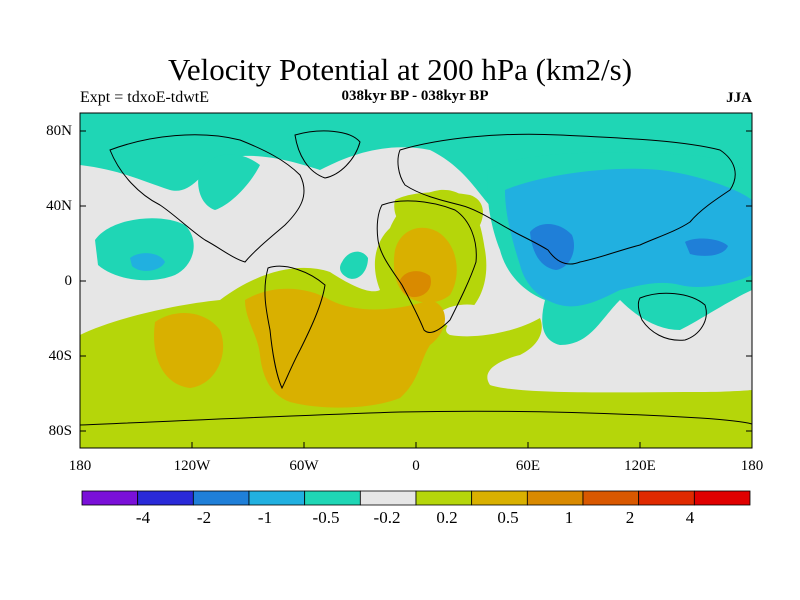 The height and width of the screenshot is (600, 800). Describe the element at coordinates (265, 517) in the screenshot. I see `colorbar-label: -1` at that location.